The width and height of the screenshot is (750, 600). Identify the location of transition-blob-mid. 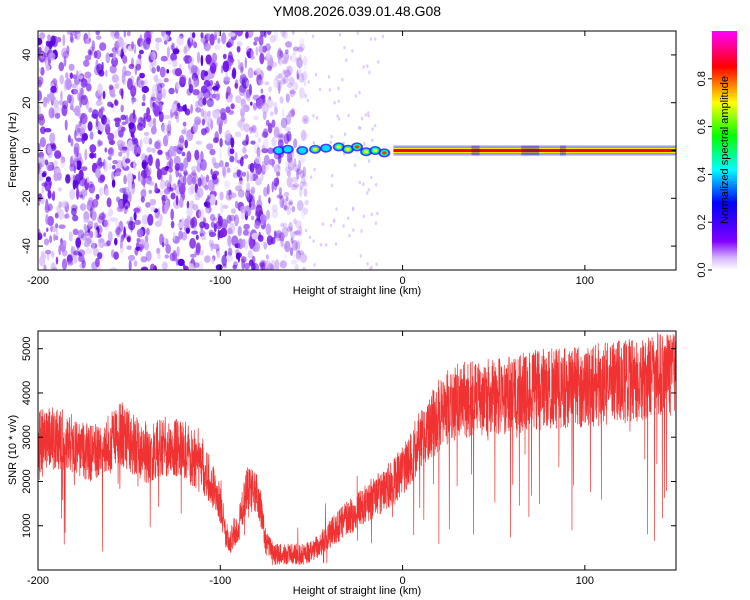
(302, 150).